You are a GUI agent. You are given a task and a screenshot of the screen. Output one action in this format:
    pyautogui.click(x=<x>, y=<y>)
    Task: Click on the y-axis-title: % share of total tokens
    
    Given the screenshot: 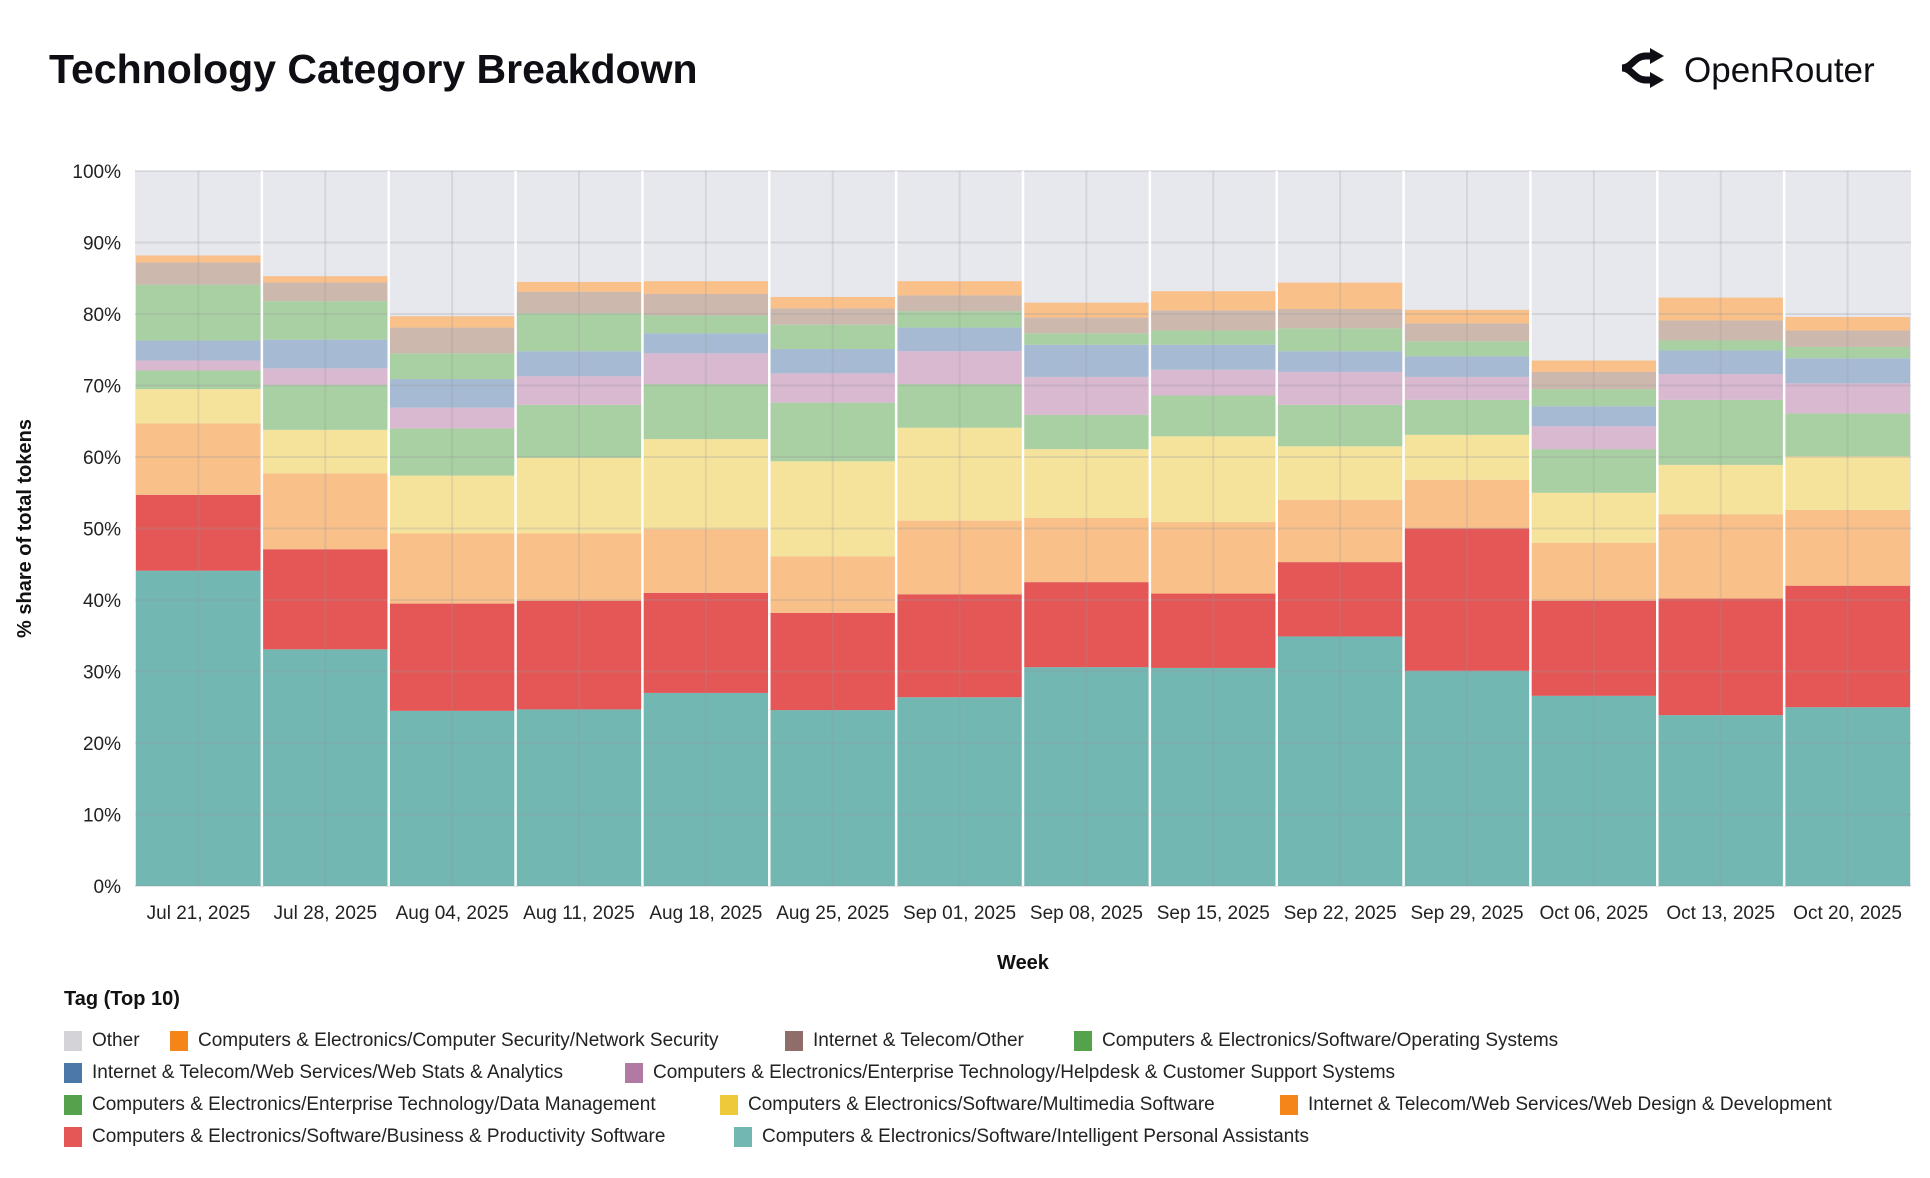 What is the action you would take?
    pyautogui.click(x=25, y=528)
    